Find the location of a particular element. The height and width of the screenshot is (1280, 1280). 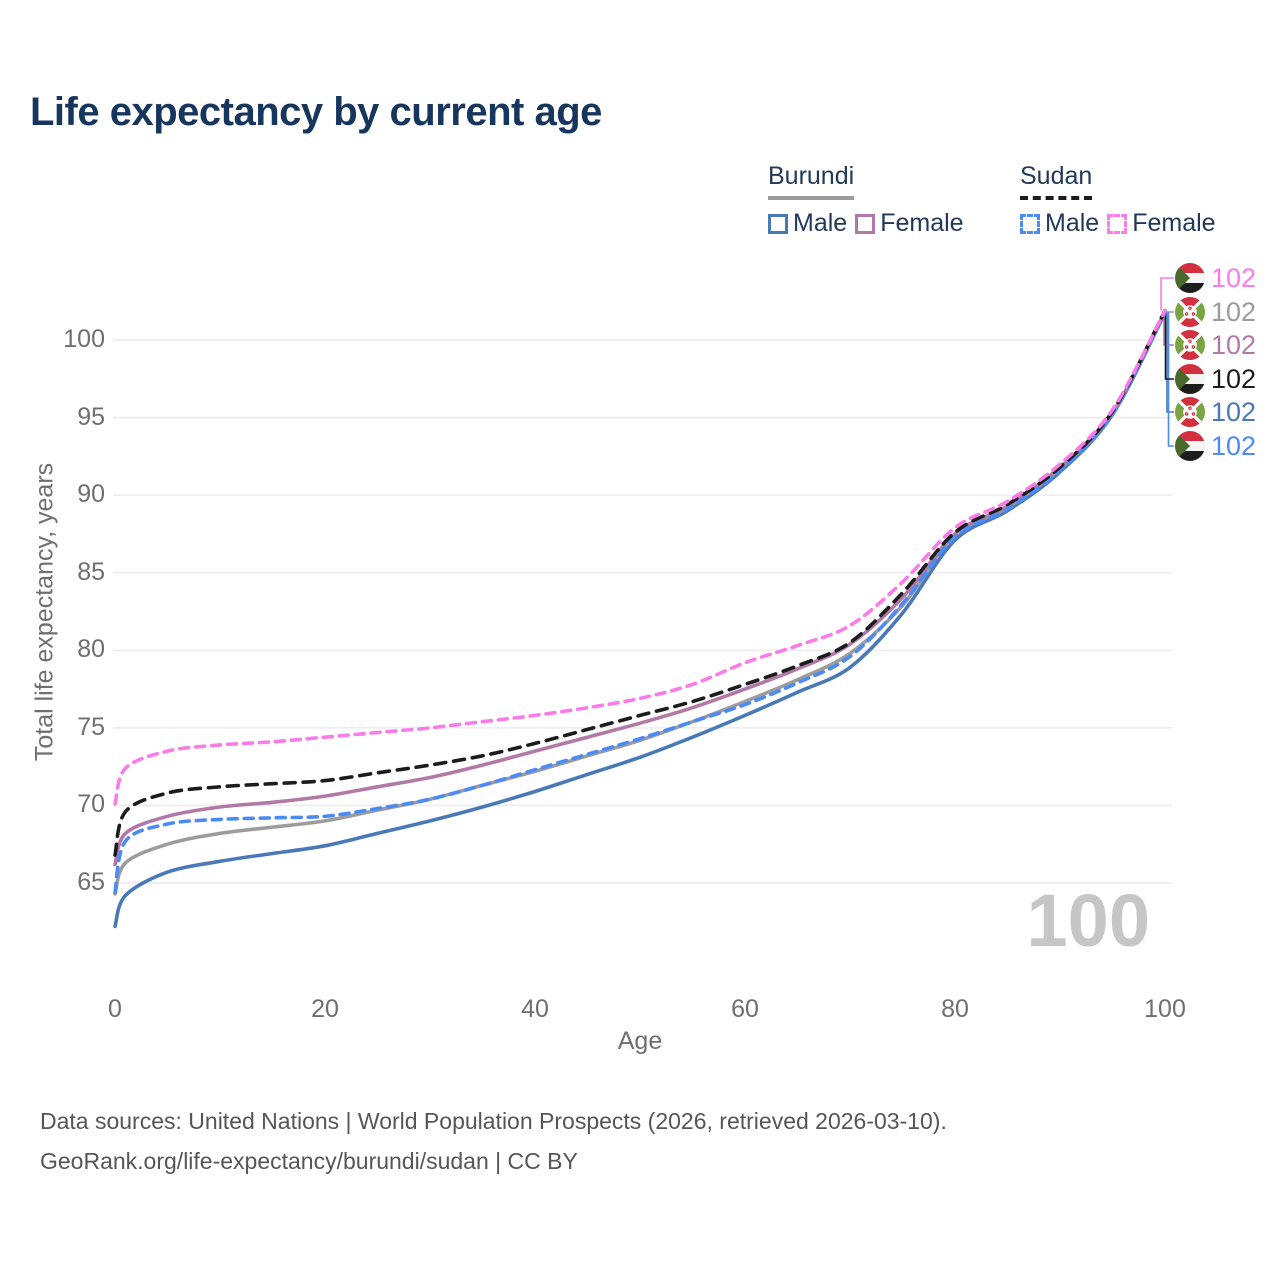

end-label-sudan-female: 102 is located at coordinates (1215, 278).